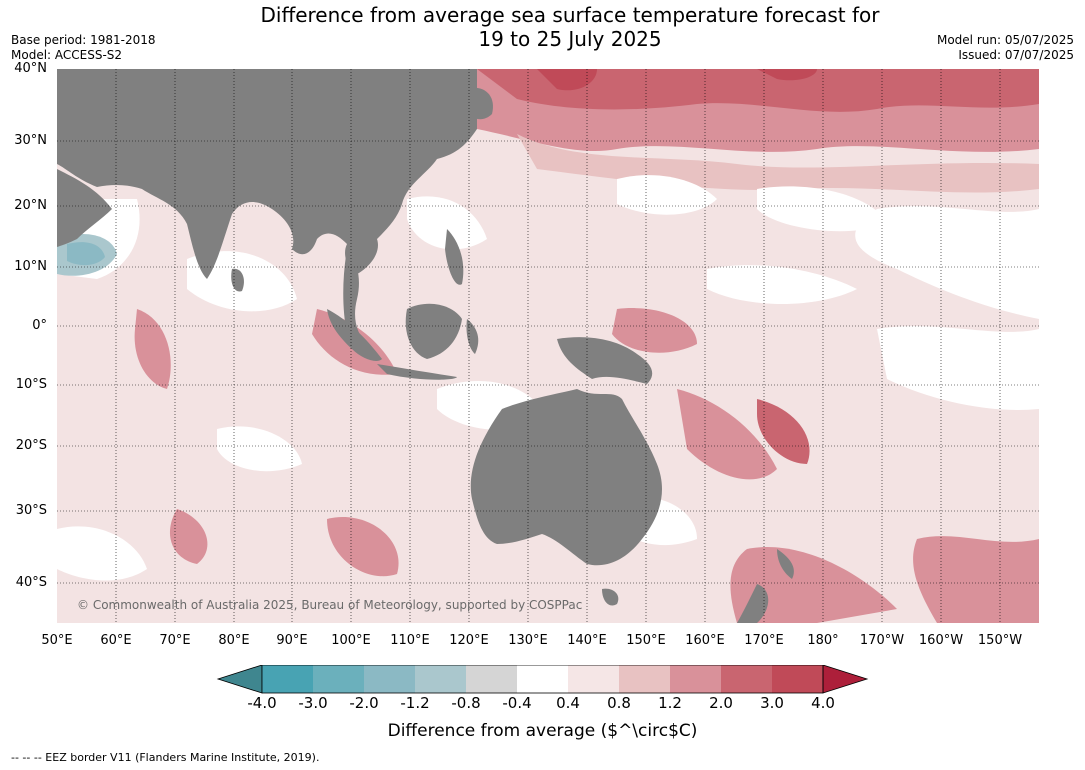  What do you see at coordinates (466, 703) in the screenshot?
I see `colorbar-tick-5: -0.8` at bounding box center [466, 703].